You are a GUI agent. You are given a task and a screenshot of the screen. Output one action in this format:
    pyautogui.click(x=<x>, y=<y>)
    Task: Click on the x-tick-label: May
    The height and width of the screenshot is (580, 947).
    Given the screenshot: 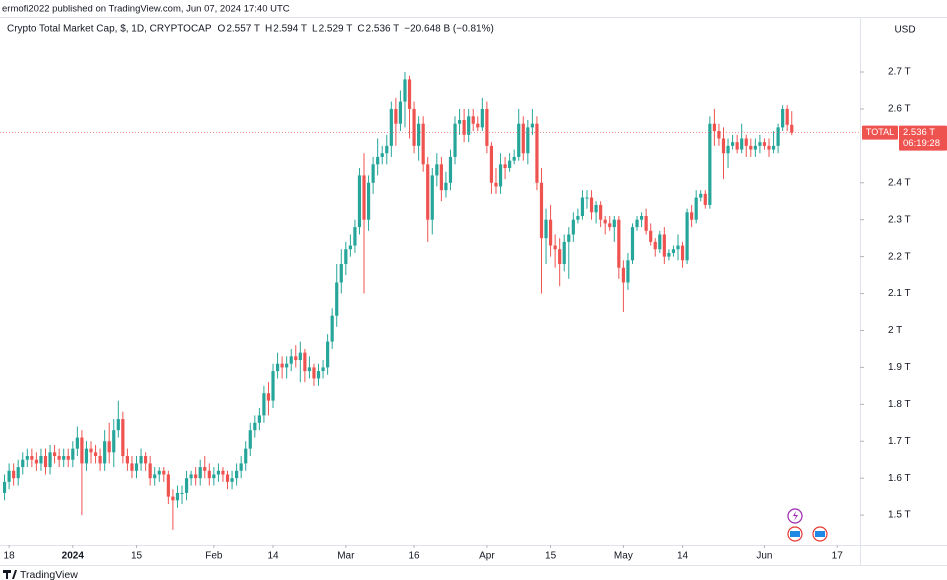 What is the action you would take?
    pyautogui.click(x=623, y=556)
    